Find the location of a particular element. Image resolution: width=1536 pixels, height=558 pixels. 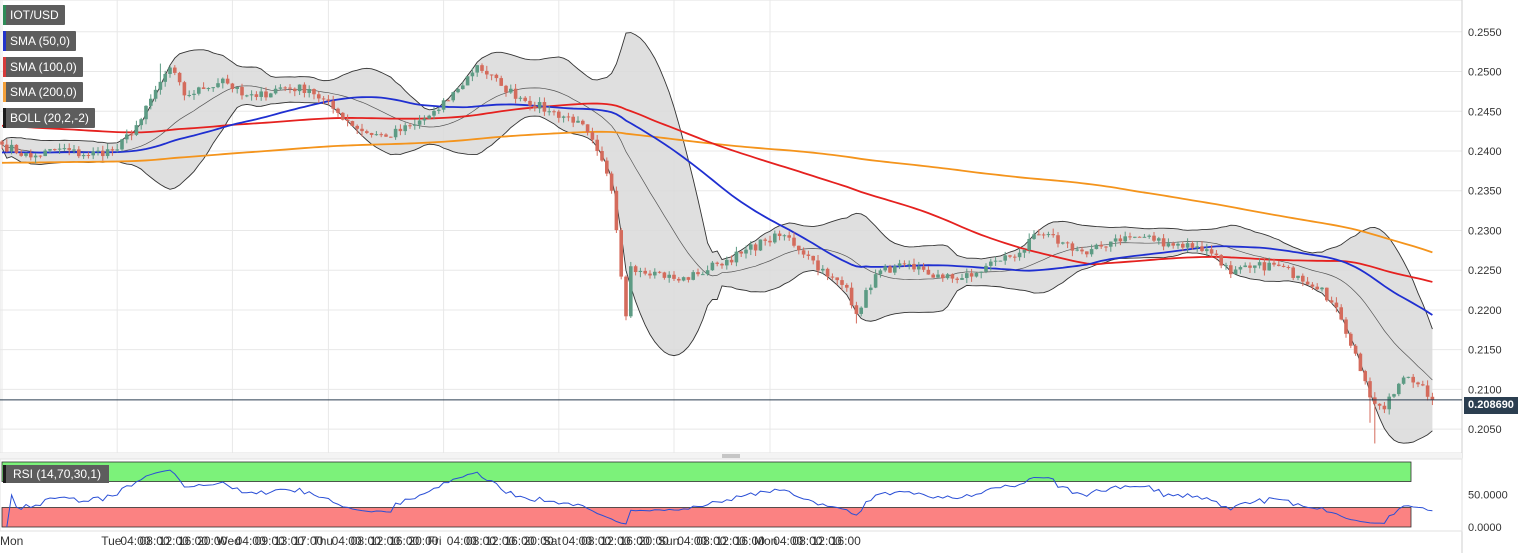

x-tick-label: Tue is located at coordinates (111, 541).